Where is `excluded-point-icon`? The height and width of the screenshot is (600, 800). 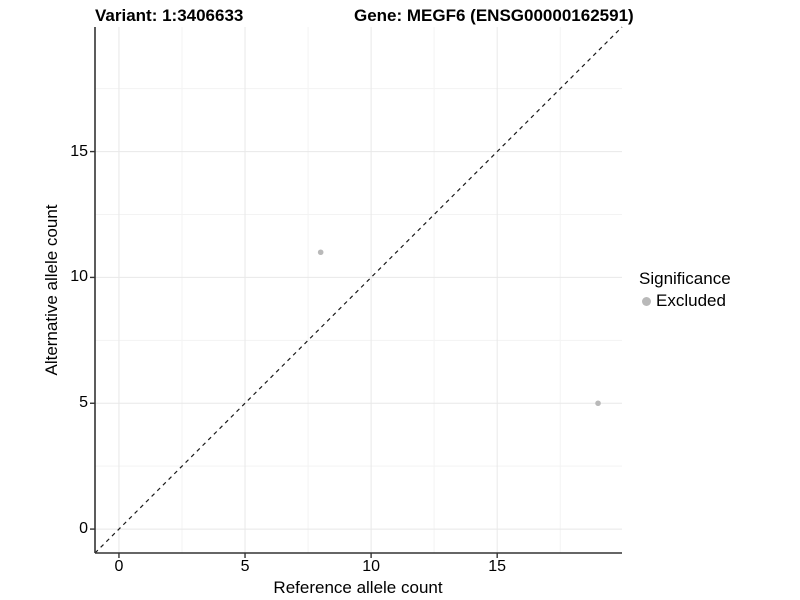
excluded-point-icon is located at coordinates (646, 301).